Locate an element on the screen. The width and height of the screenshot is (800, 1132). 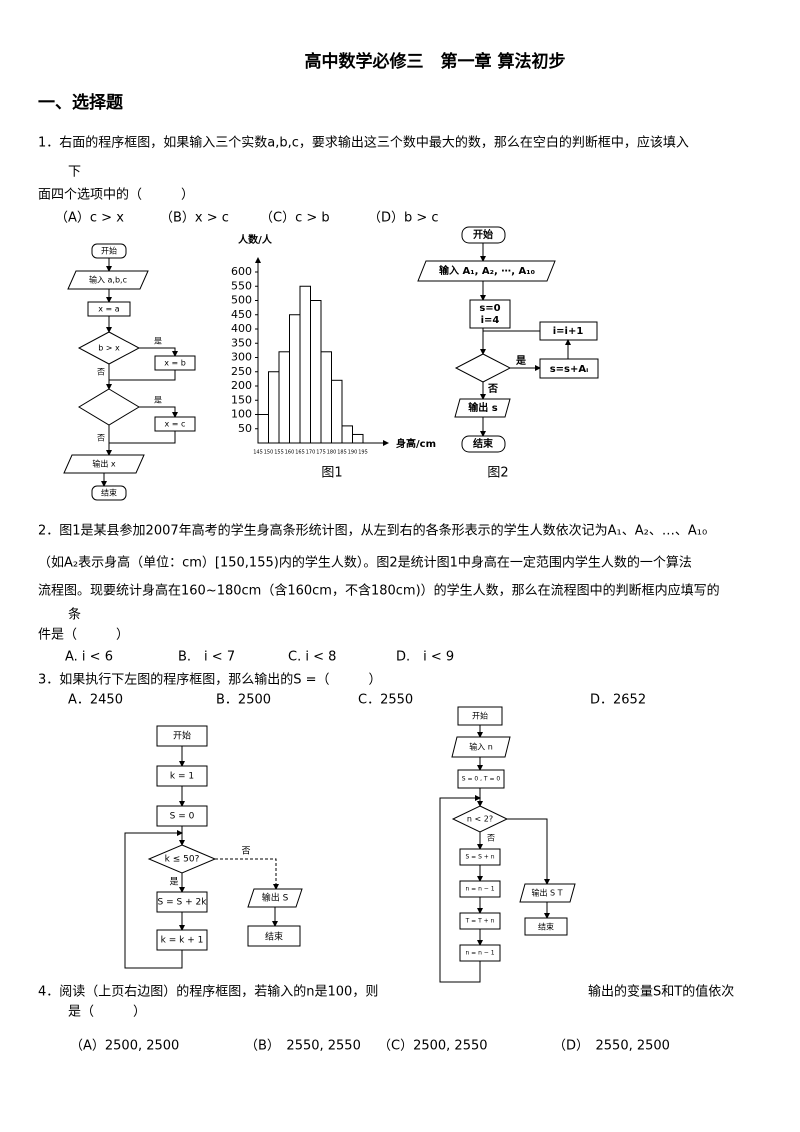
y-tick-label: 500 is located at coordinates (241, 300).